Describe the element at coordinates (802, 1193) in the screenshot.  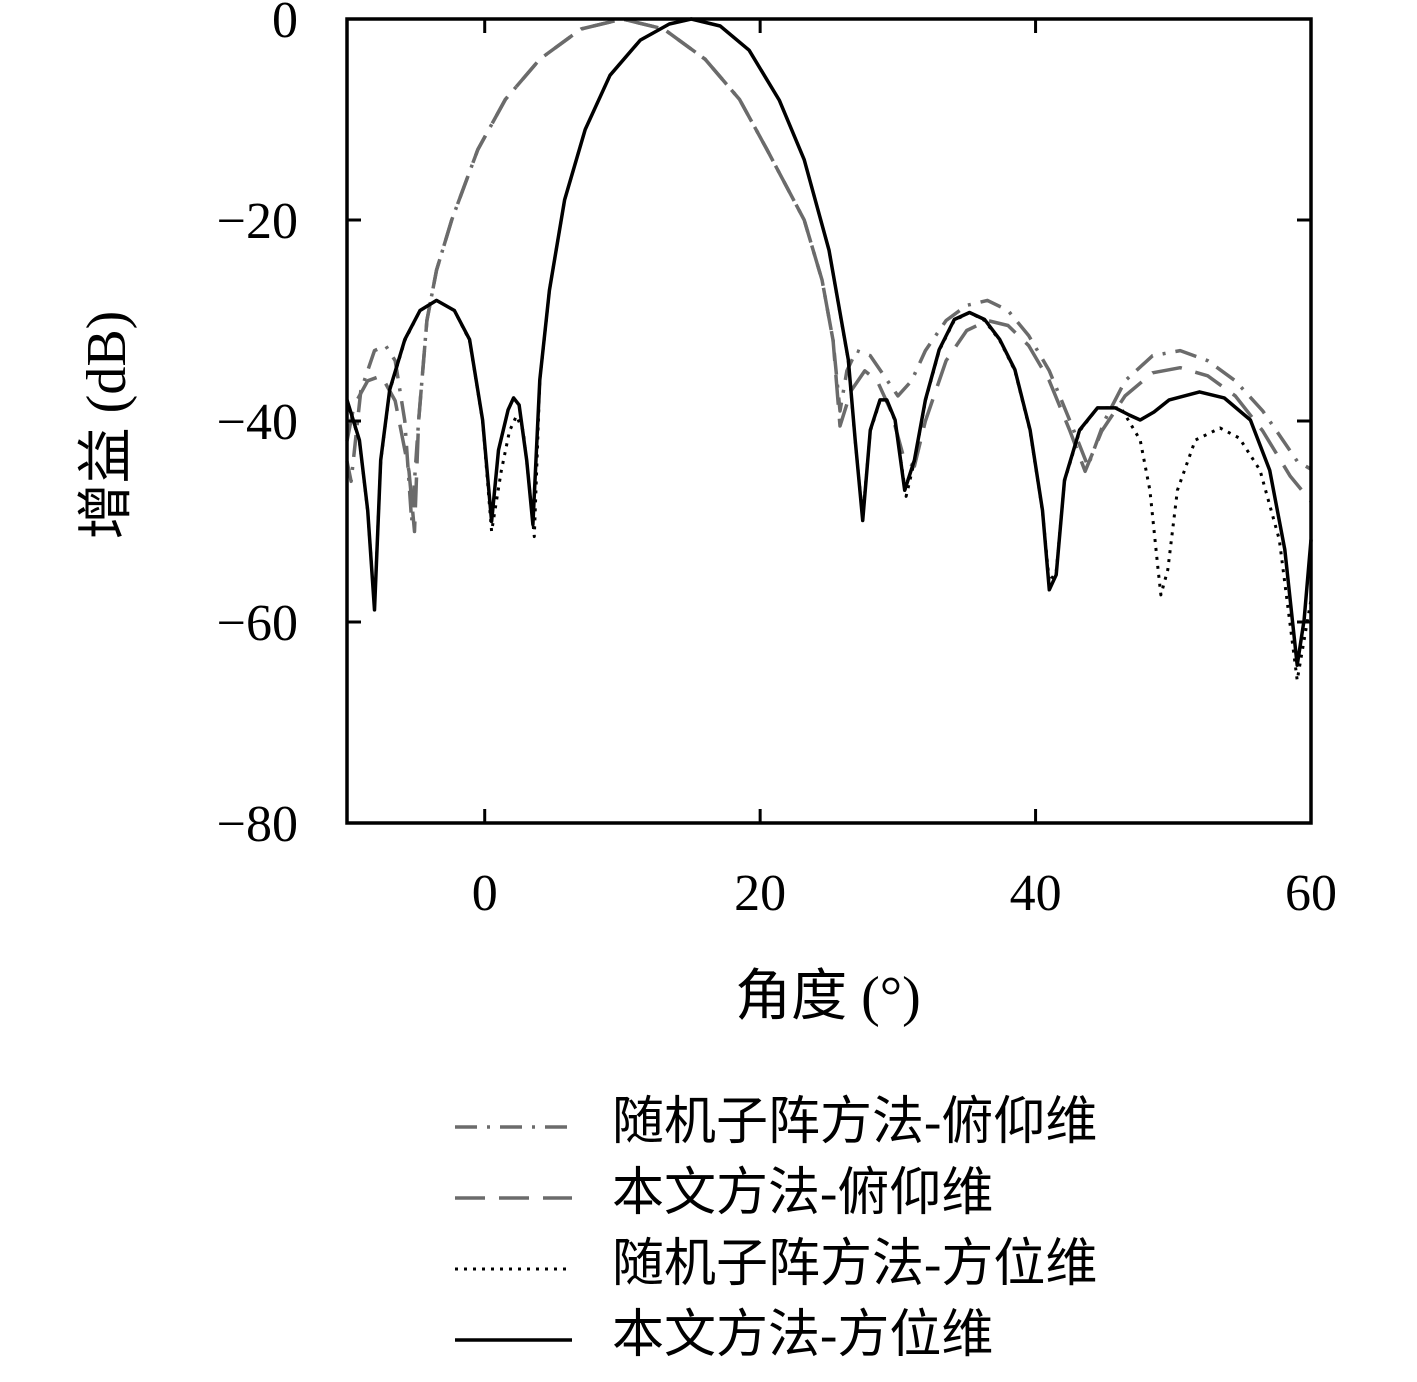
I see `legend-label: 本文方法-俯仰维` at that location.